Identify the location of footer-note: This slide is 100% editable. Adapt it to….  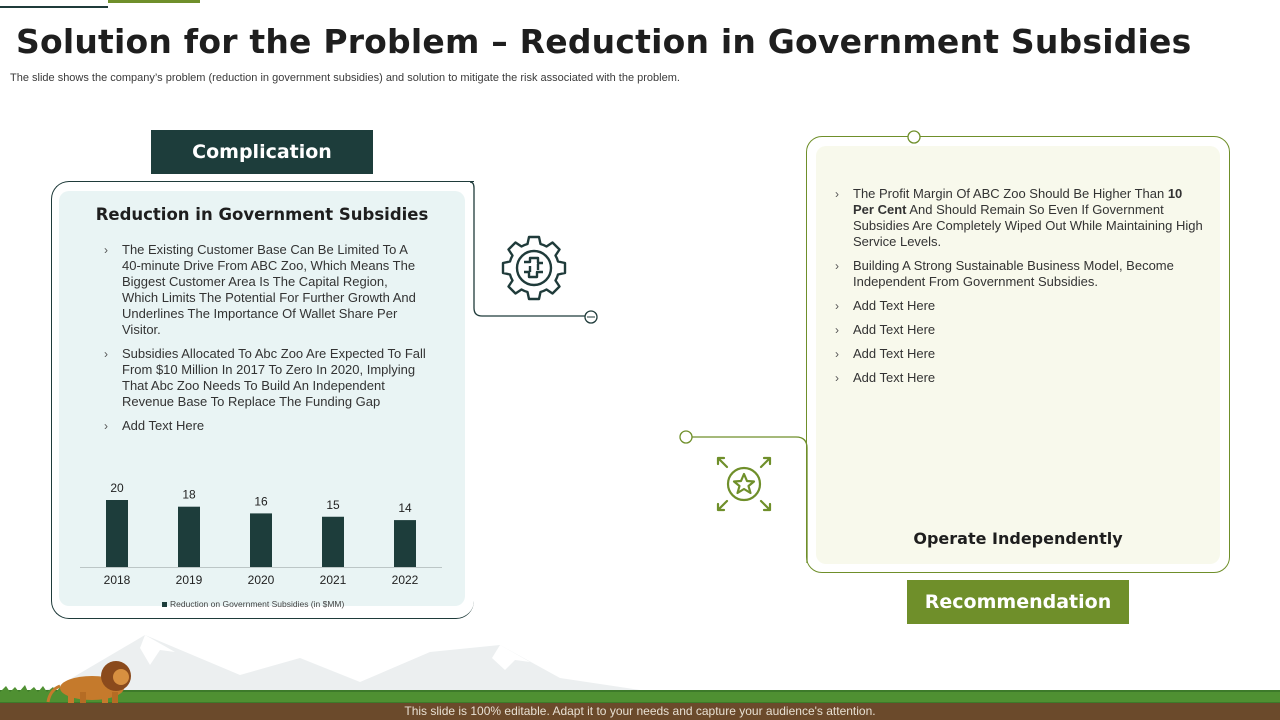
(640, 711).